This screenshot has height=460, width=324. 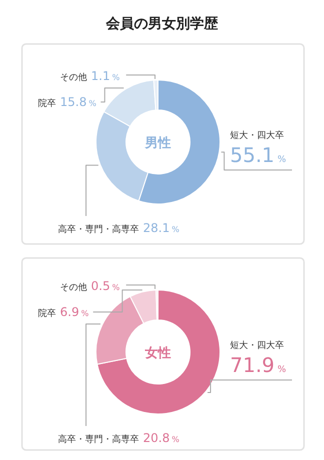 What do you see at coordinates (161, 228) in the screenshot?
I see `data-label: 28.1%` at bounding box center [161, 228].